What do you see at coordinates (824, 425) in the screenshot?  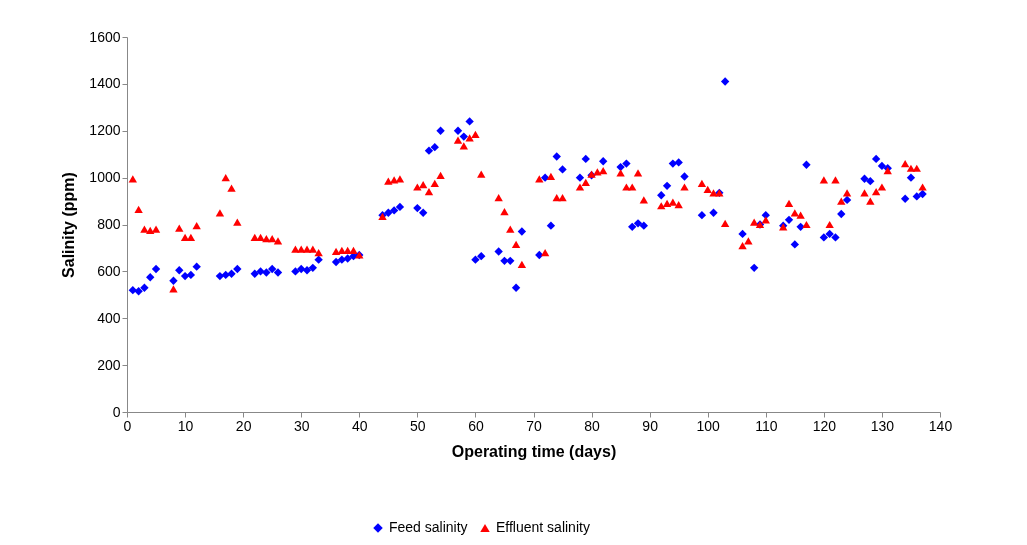 I see `x-tick-label: 120` at bounding box center [824, 425].